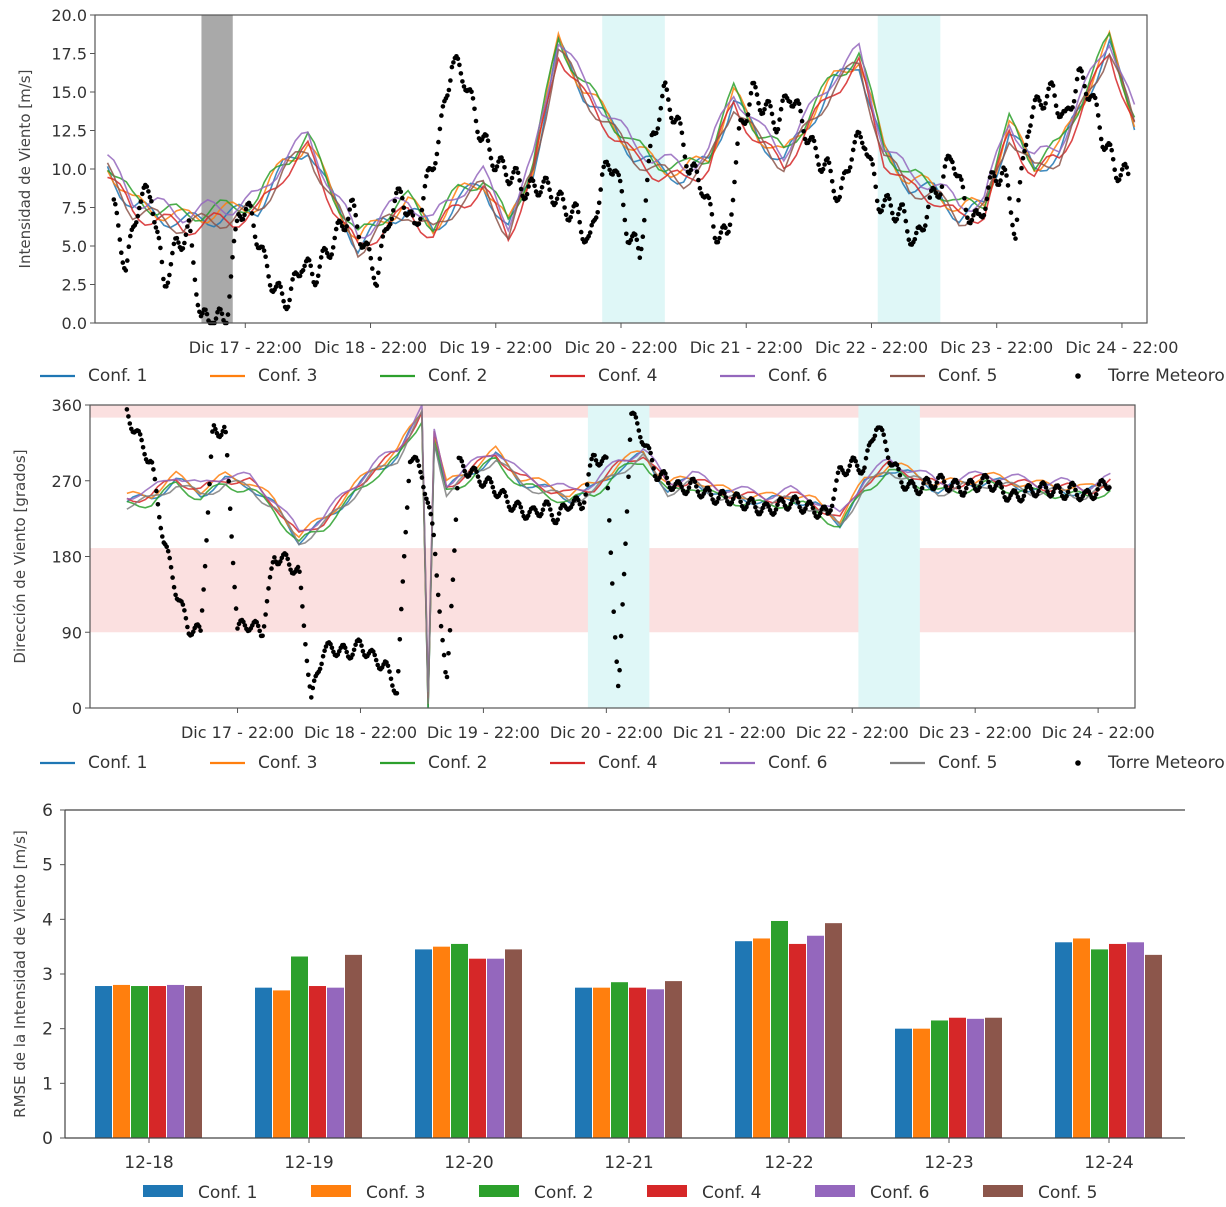 The image size is (1226, 1207). I want to click on y-tick-label: 4, so click(47, 920).